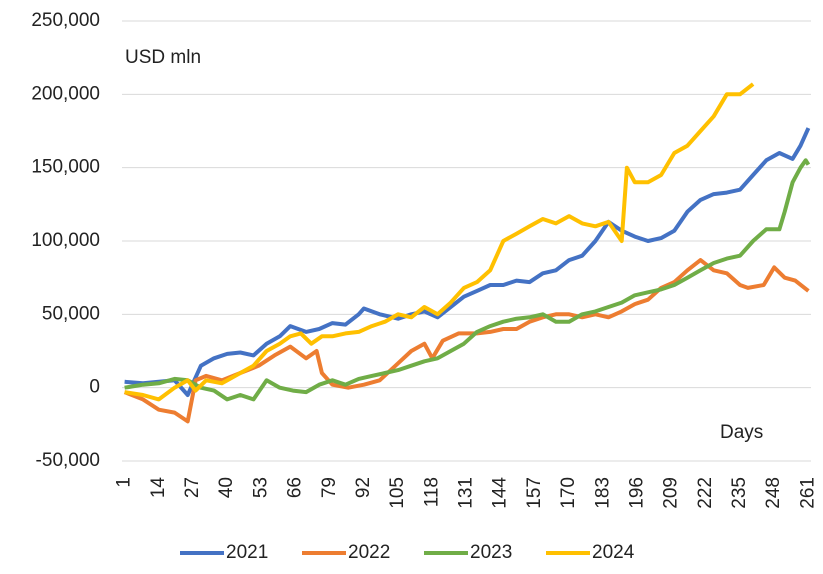 The width and height of the screenshot is (823, 574). What do you see at coordinates (705, 493) in the screenshot?
I see `x-tick-label: 222` at bounding box center [705, 493].